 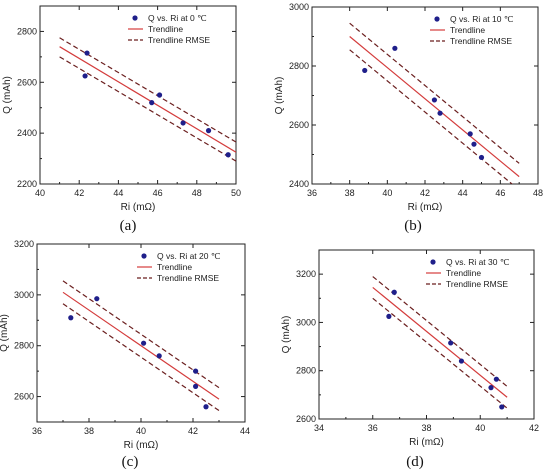 I want to click on y-tick-label: 2200, so click(x=27, y=184).